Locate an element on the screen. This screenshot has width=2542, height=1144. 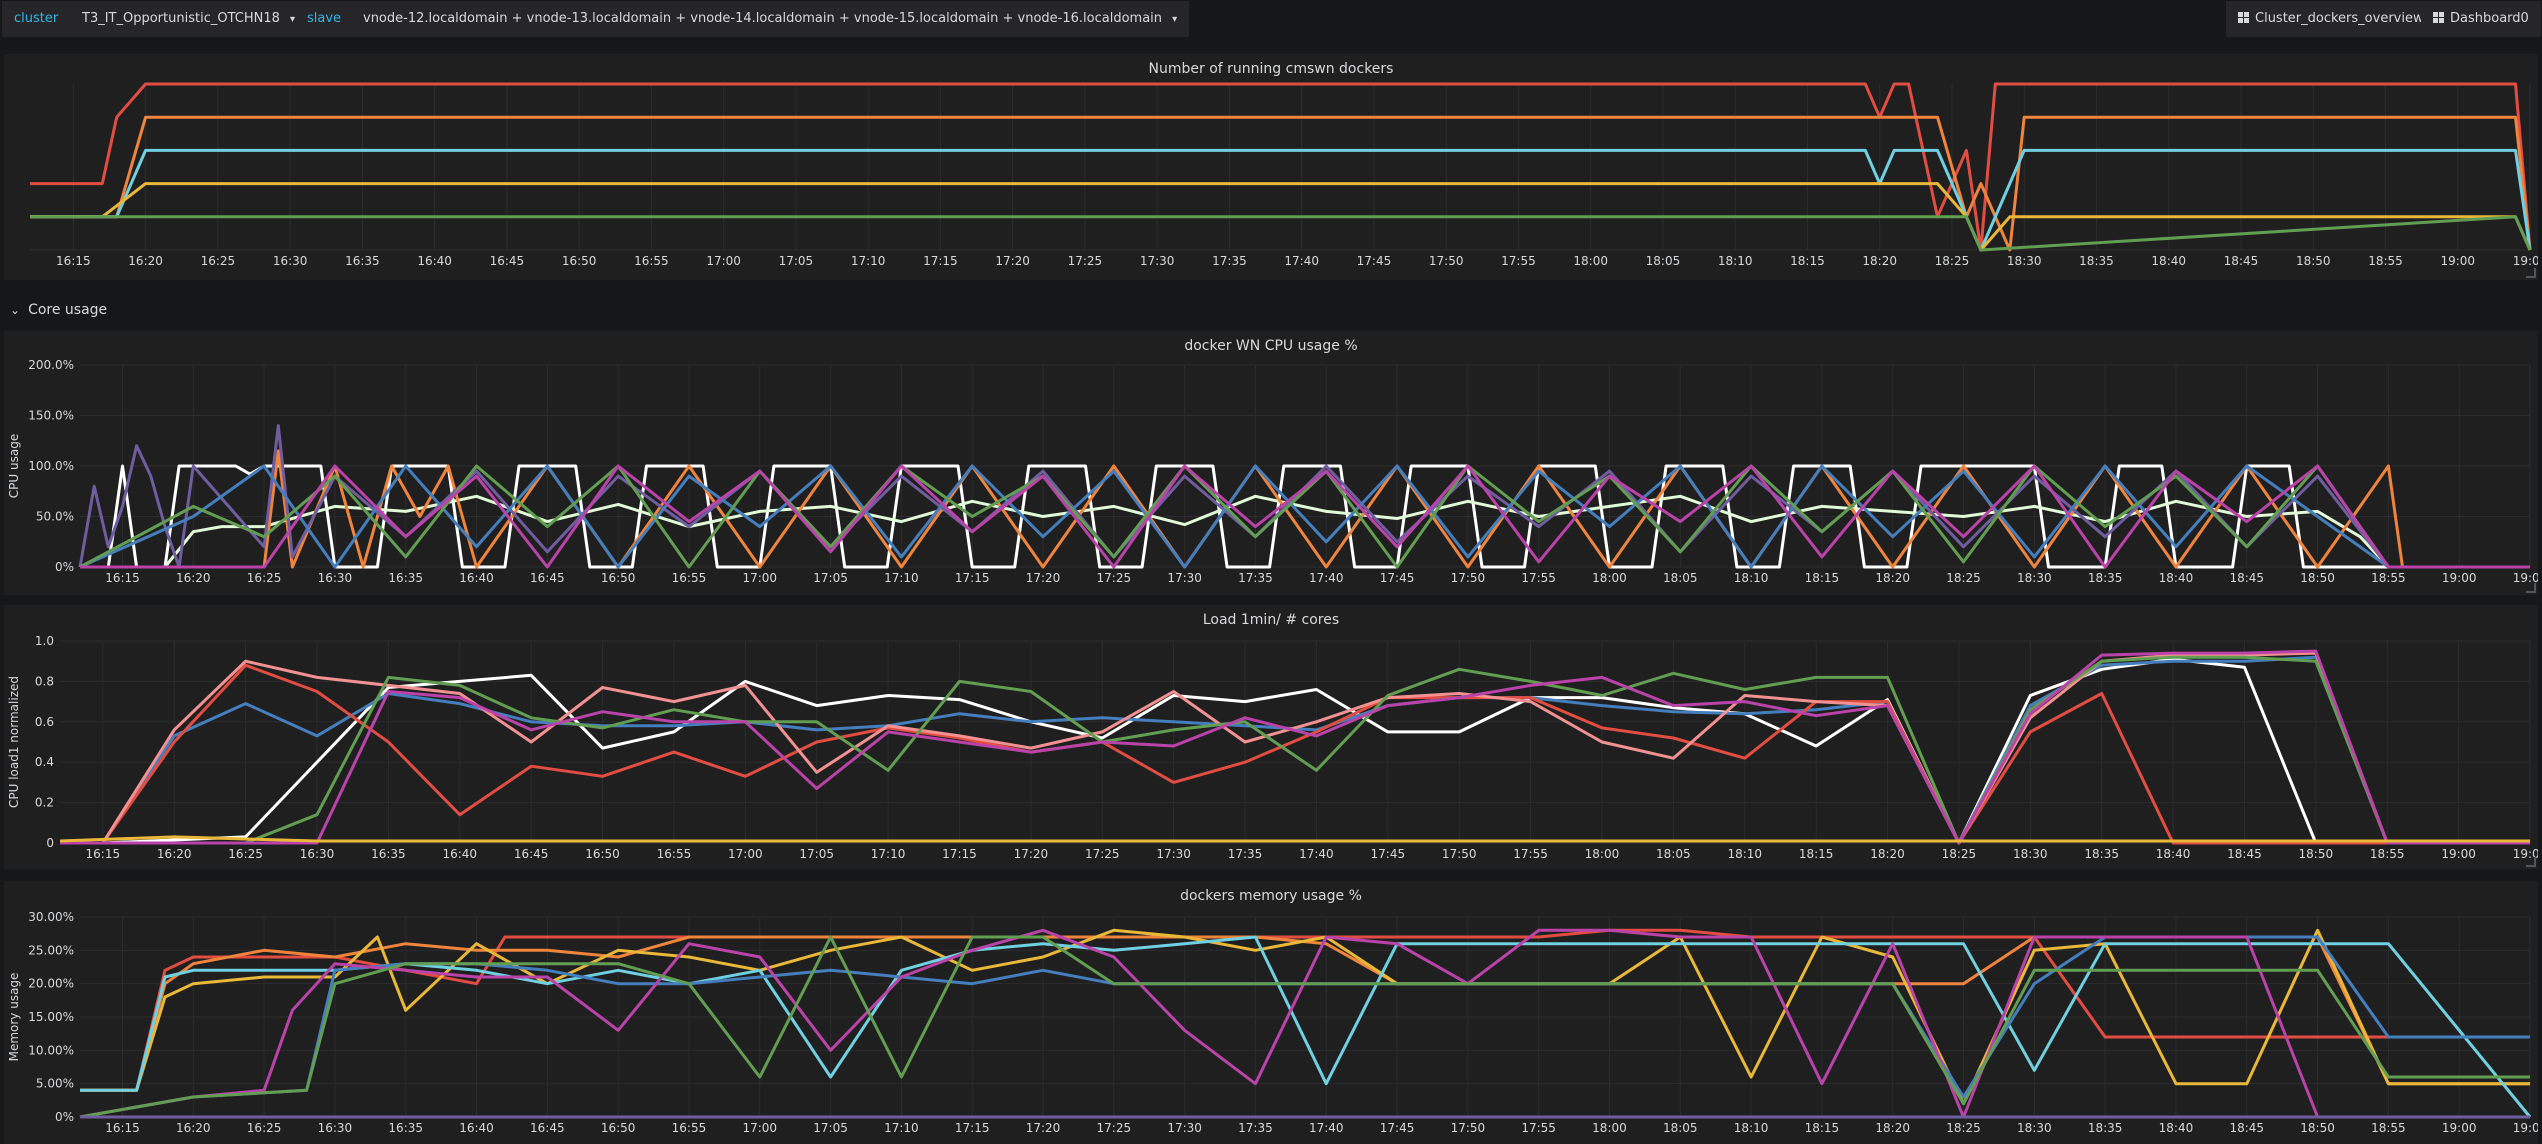
x-tick-label: 18:55 is located at coordinates (2387, 854).